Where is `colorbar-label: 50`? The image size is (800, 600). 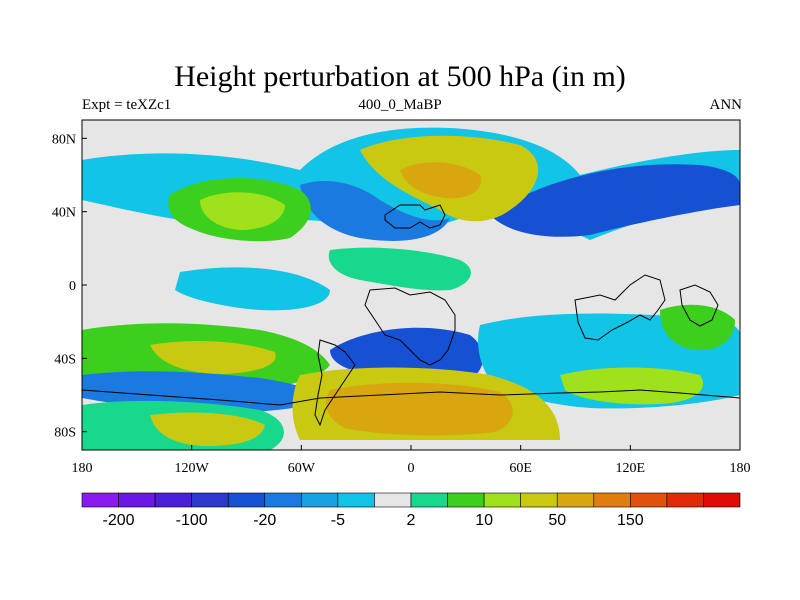 colorbar-label: 50 is located at coordinates (557, 520).